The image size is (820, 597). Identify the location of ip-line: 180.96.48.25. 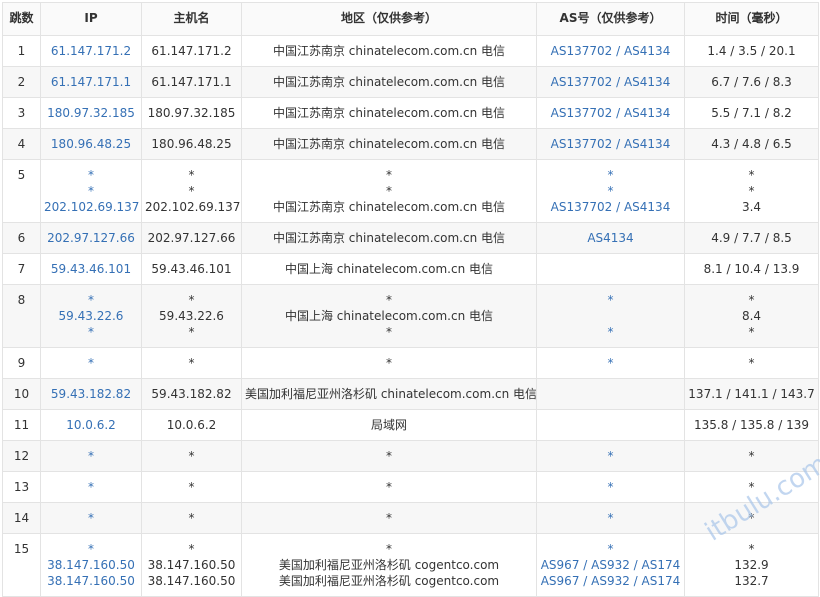
(91, 144).